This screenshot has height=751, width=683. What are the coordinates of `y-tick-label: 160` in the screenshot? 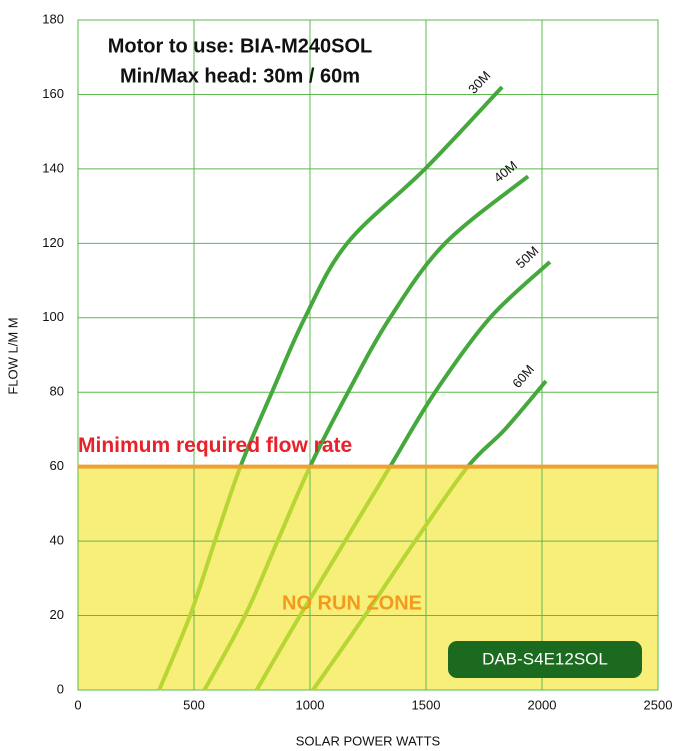 It's located at (53, 93).